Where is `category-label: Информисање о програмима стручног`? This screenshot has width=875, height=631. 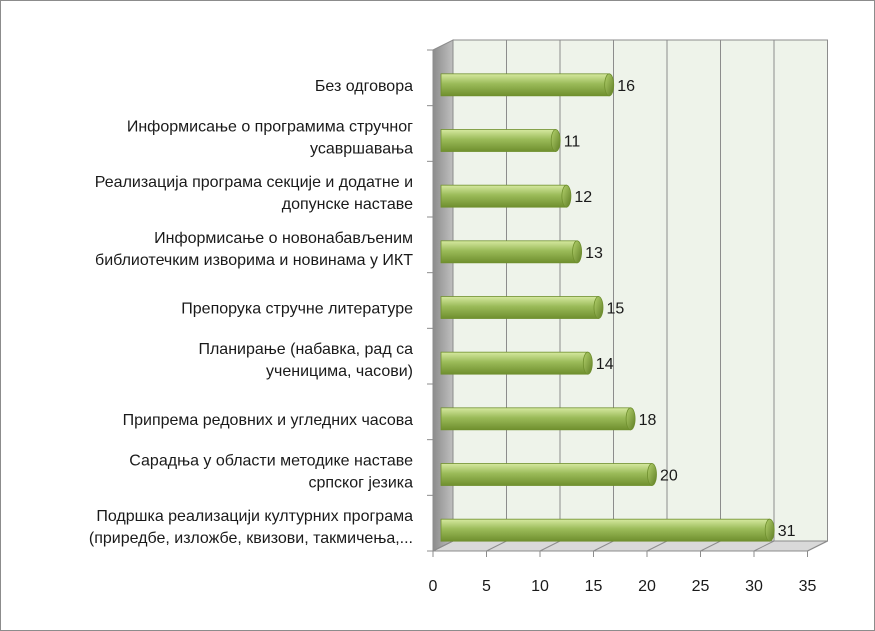 category-label: Информисање о програмима стручног is located at coordinates (270, 127).